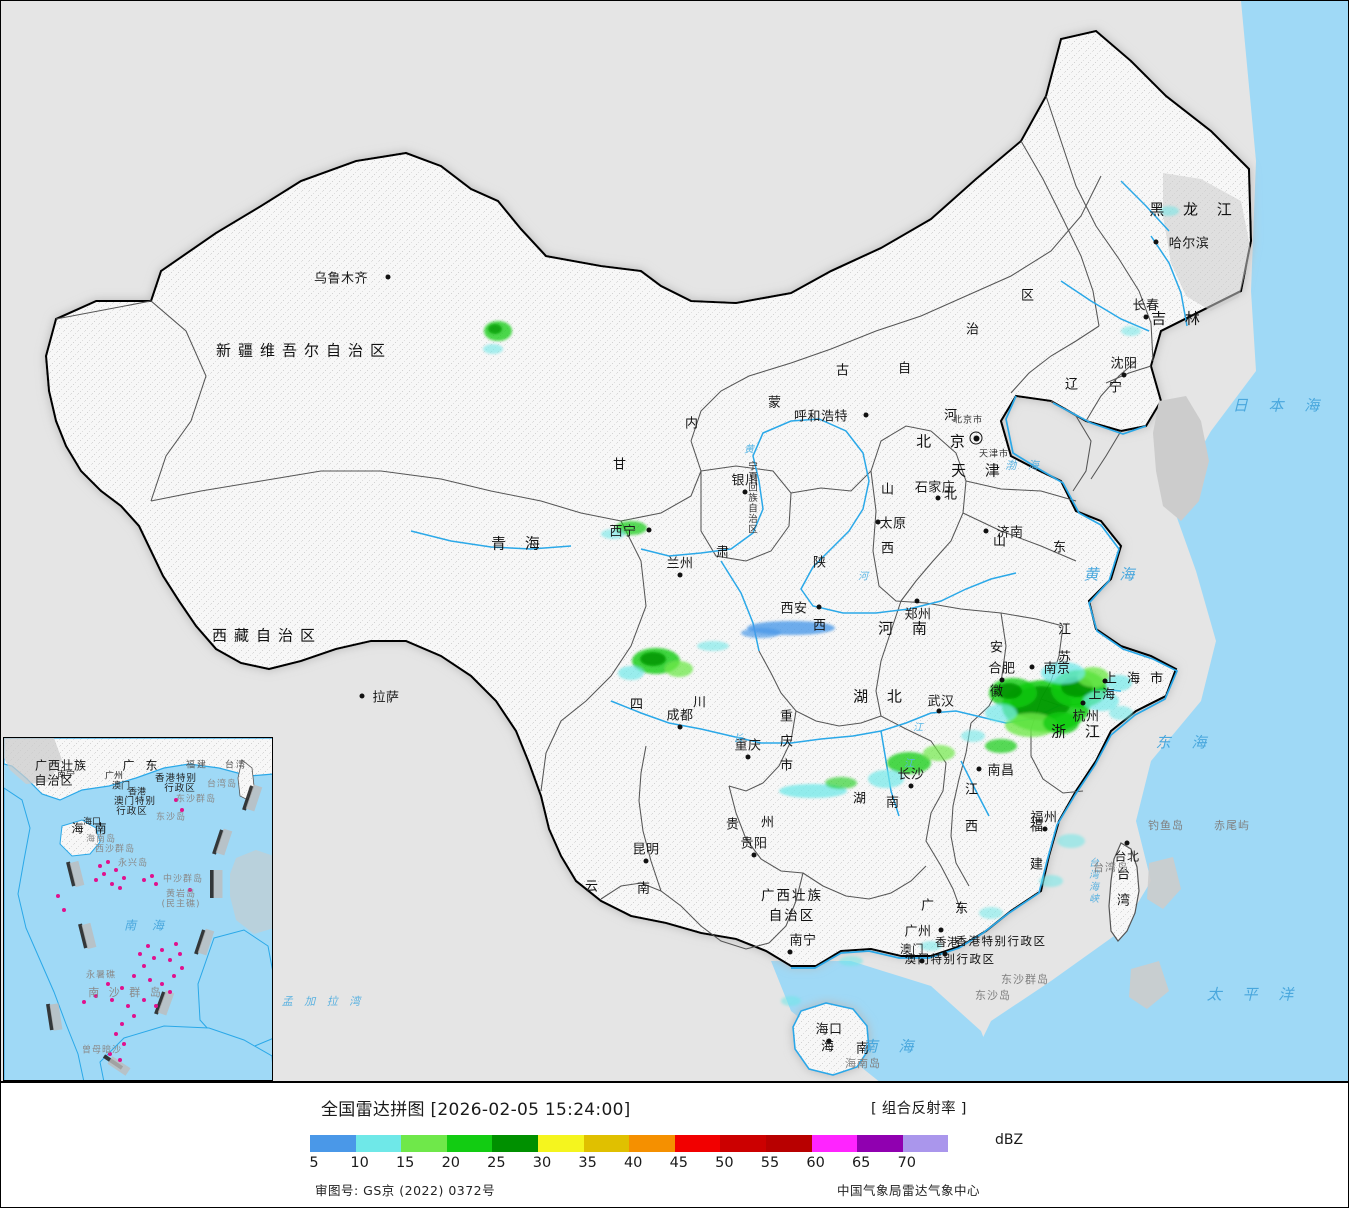 This screenshot has width=1349, height=1208. What do you see at coordinates (680, 575) in the screenshot?
I see `city-dot-lanzhou` at bounding box center [680, 575].